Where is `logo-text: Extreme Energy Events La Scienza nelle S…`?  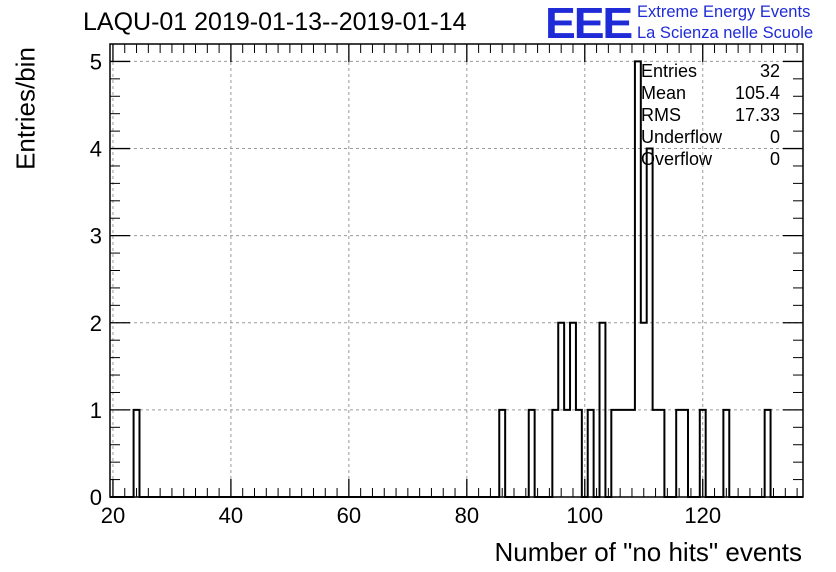
logo-text: Extreme Energy Events La Scienza nelle S… is located at coordinates (725, 23).